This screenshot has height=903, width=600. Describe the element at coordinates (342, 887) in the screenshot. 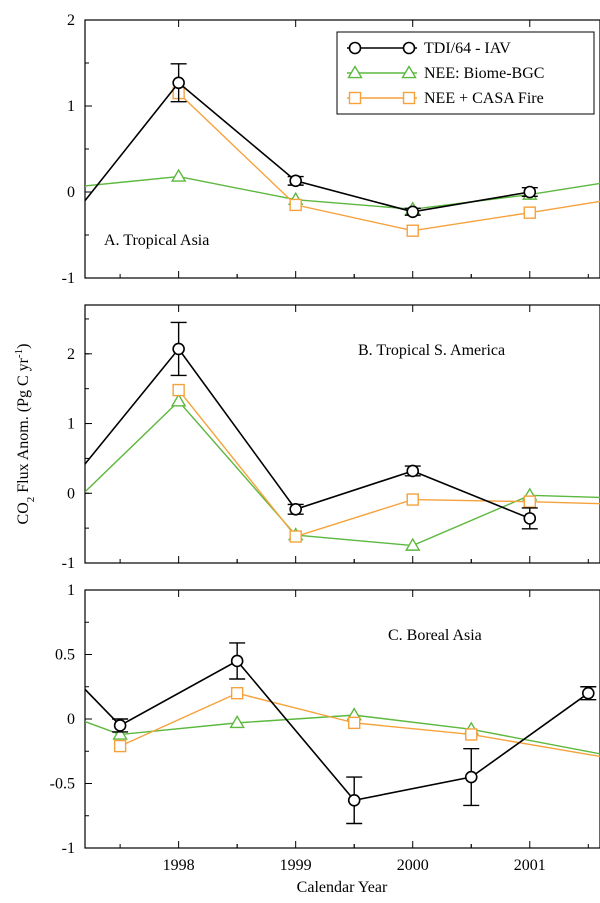

I see `x-axis-title: Calendar Year` at that location.